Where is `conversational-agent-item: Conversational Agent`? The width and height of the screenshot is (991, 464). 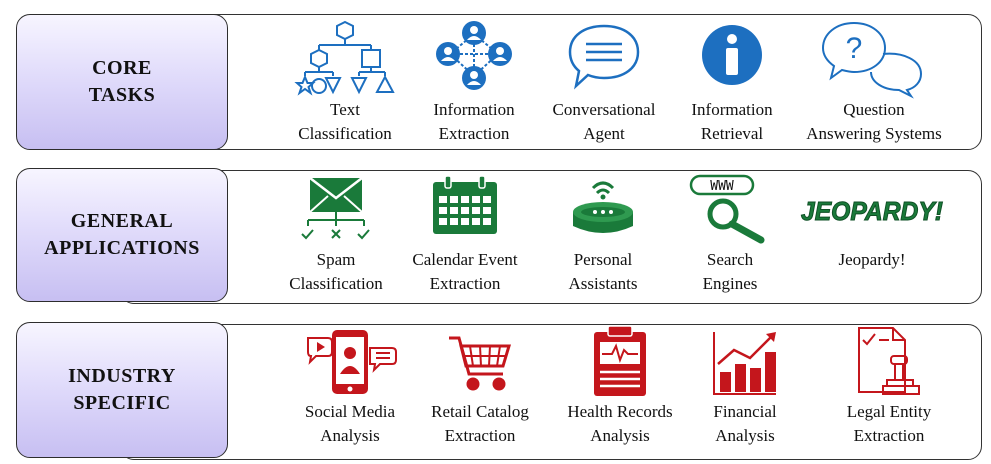 conversational-agent-item: Conversational Agent is located at coordinates (604, 84).